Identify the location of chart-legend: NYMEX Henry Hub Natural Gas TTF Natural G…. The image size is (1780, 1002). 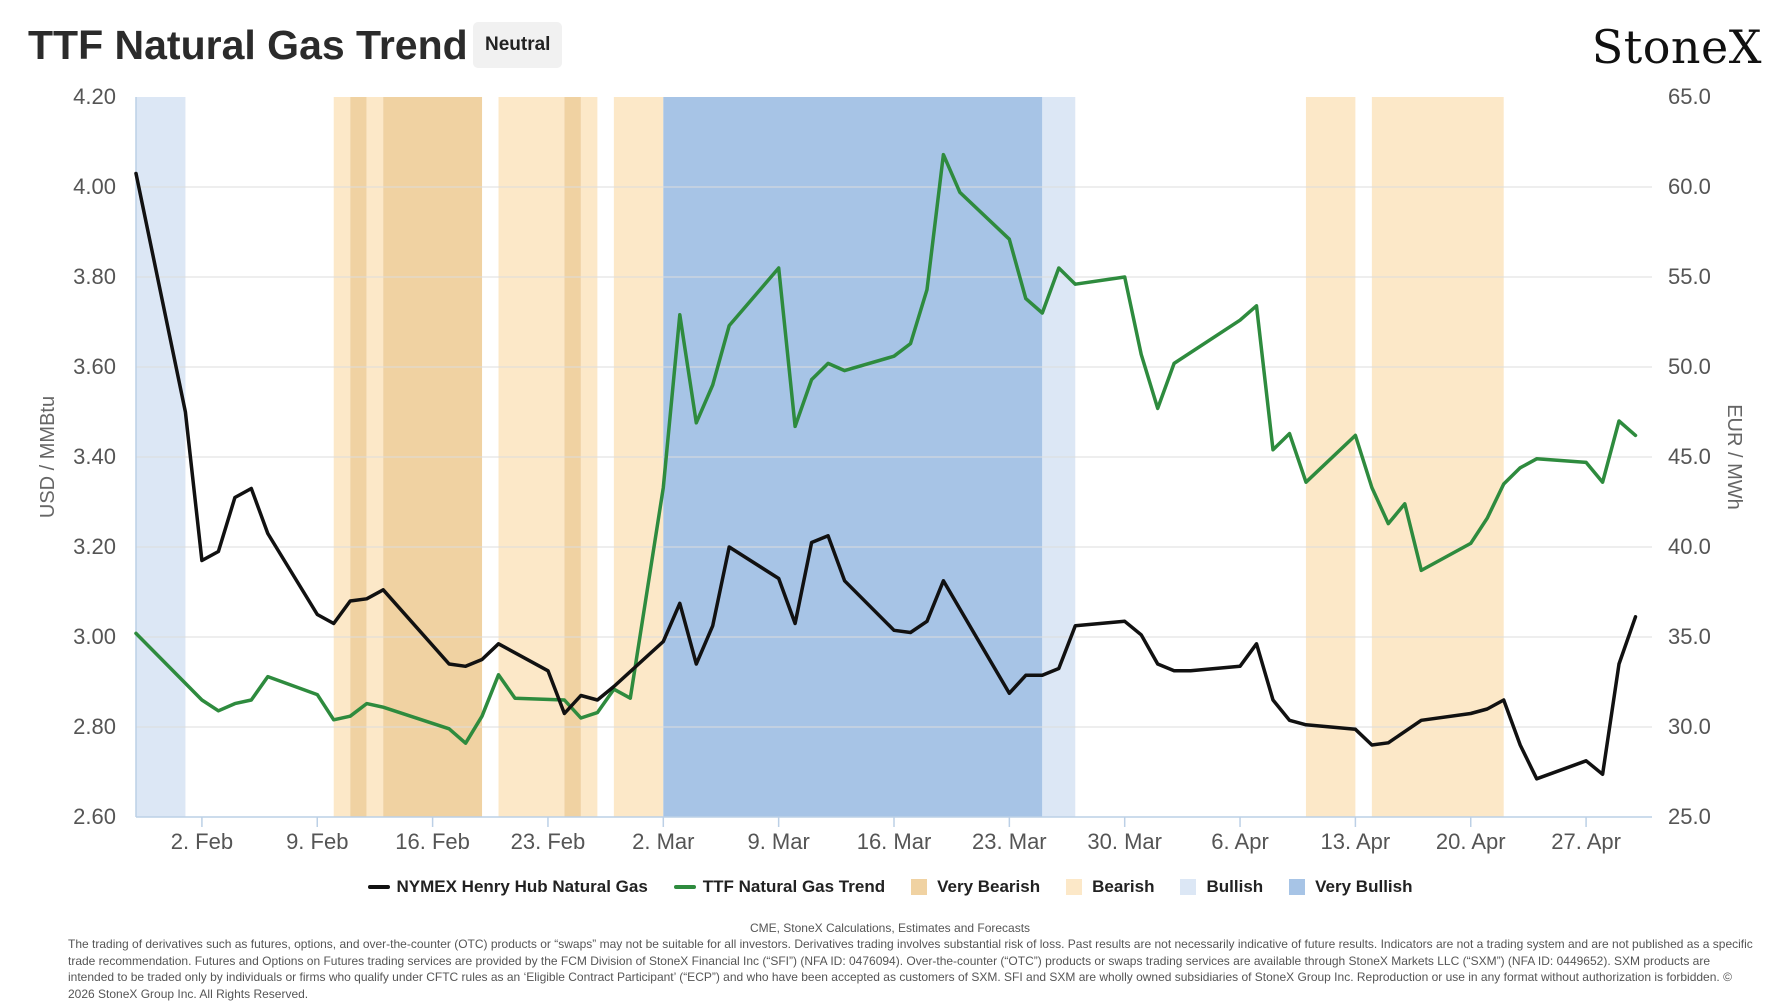
(890, 887).